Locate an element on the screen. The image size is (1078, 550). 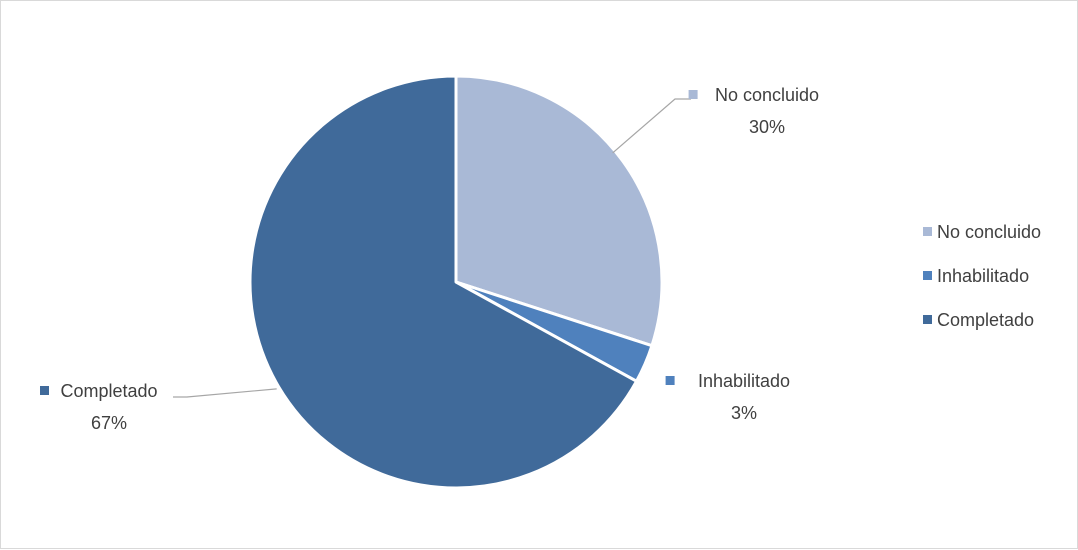
legend-key-no-concluido is located at coordinates (927, 231).